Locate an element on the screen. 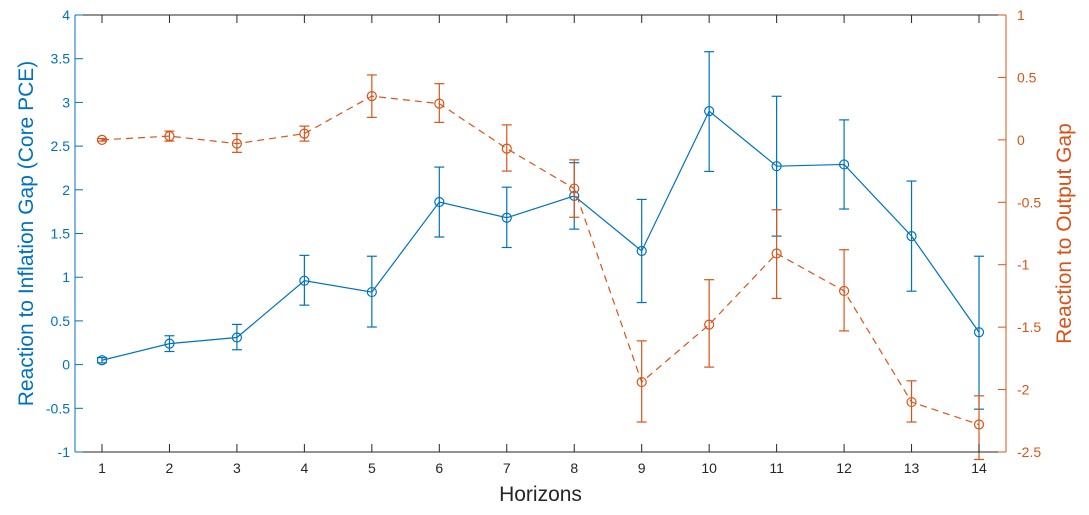  left-y-tick-label: 1.5 is located at coordinates (61, 234).